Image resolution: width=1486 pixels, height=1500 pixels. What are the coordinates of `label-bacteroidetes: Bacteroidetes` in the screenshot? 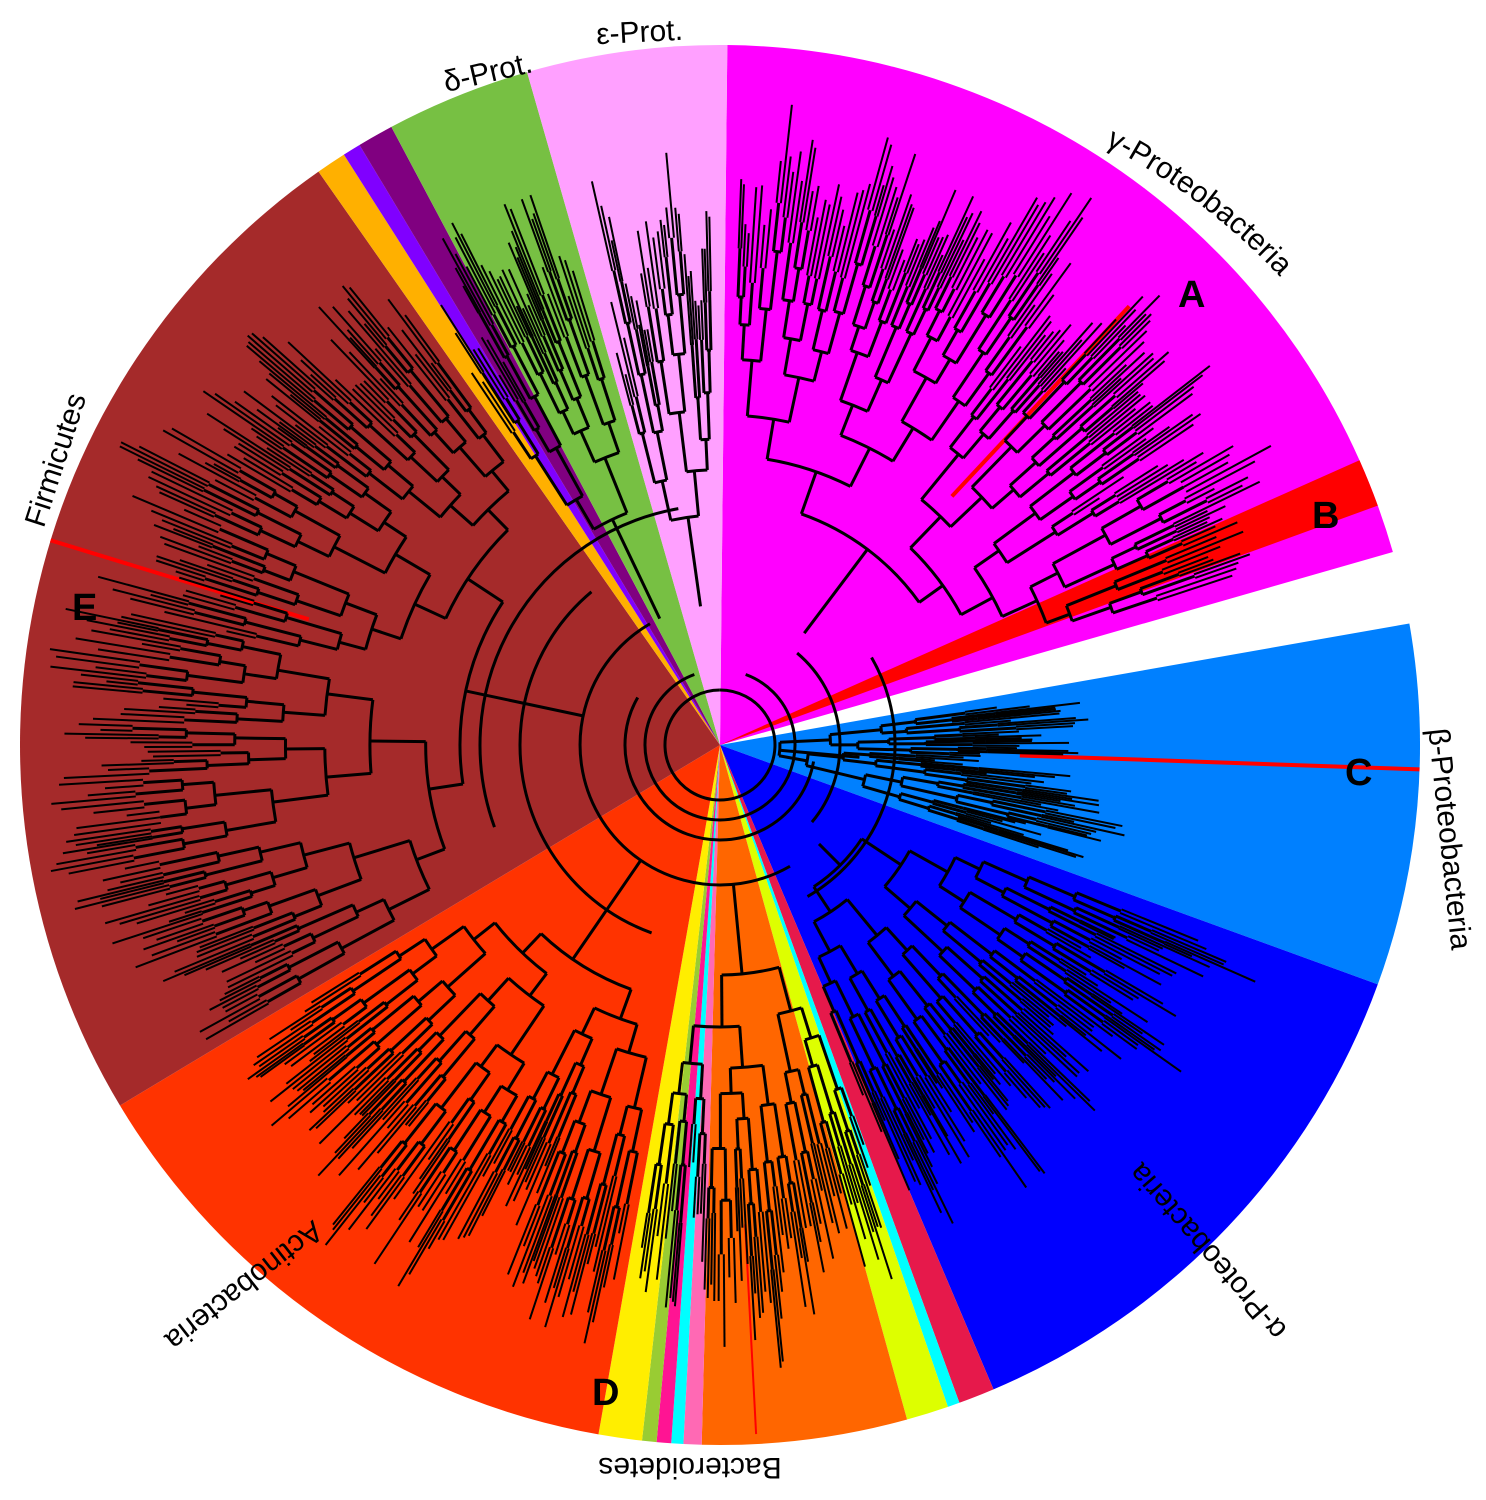 It's located at (689, 1467).